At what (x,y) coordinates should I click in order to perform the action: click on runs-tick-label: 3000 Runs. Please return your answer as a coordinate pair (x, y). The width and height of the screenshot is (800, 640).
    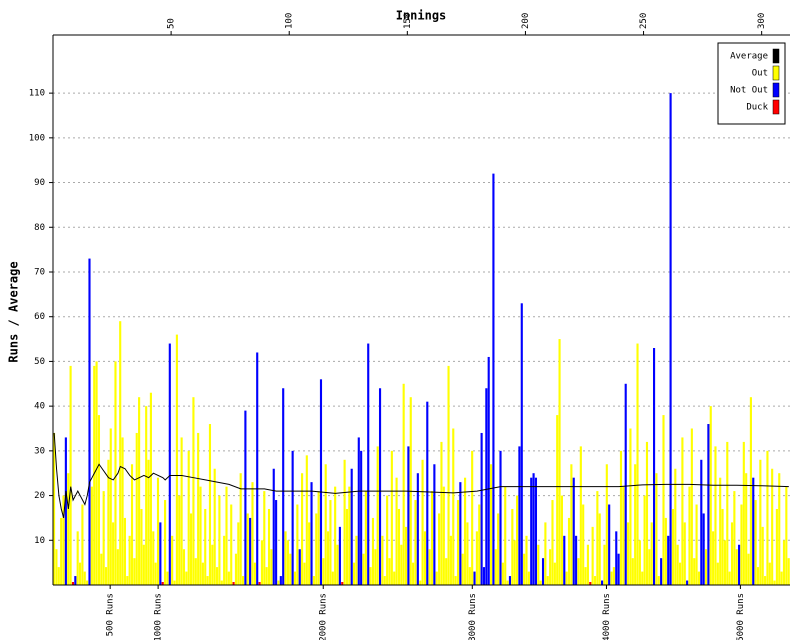
    Looking at the image, I should click on (473, 616).